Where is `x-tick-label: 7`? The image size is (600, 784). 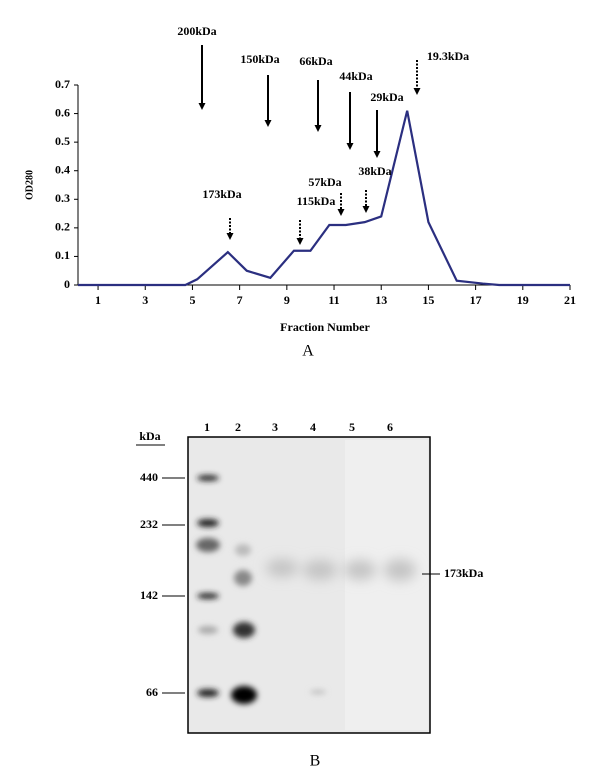 x-tick-label: 7 is located at coordinates (240, 300).